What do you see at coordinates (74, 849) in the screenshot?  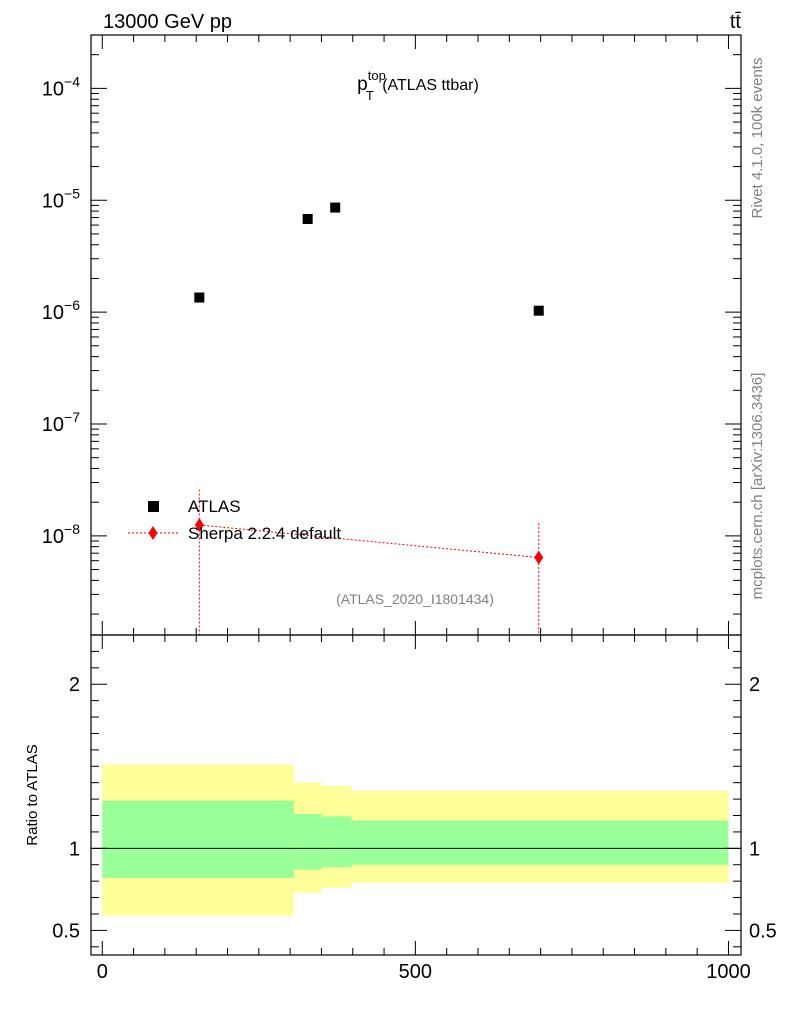 I see `ratio-y-tick-label-left-1: 1` at bounding box center [74, 849].